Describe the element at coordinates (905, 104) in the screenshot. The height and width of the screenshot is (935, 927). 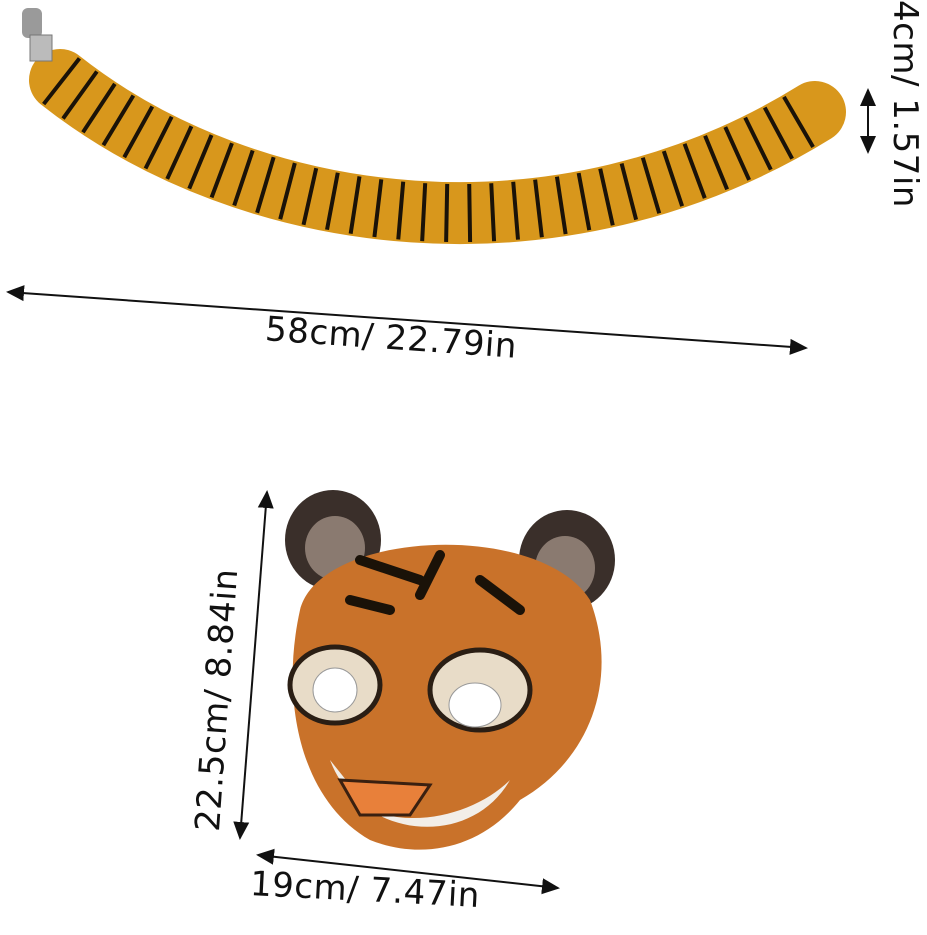
I see `tail-width-label: 4cm/ 1.57in` at that location.